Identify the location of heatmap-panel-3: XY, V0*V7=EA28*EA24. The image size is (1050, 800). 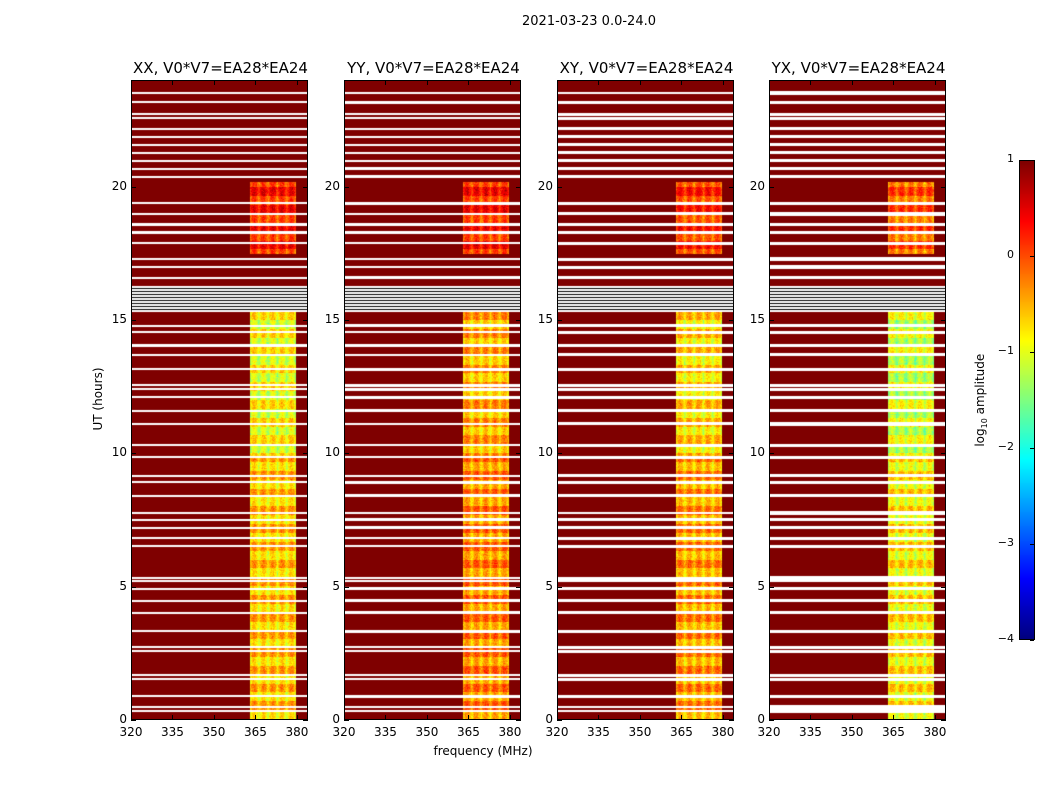
(645, 389).